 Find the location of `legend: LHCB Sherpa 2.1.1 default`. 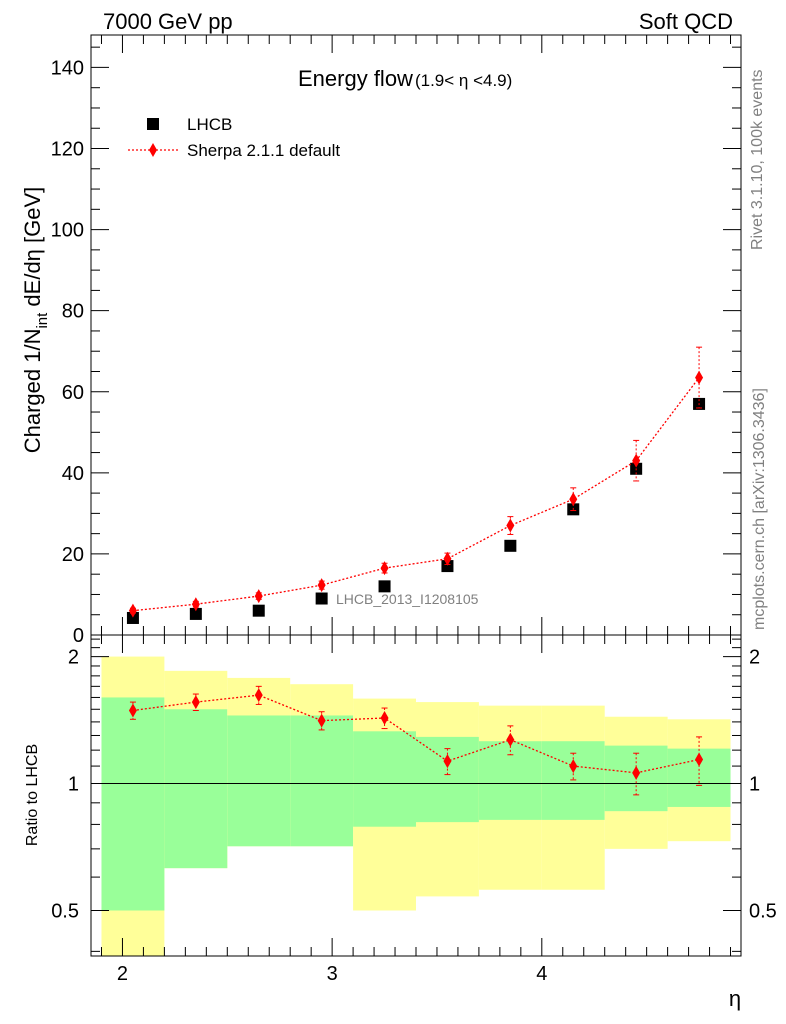

legend: LHCB Sherpa 2.1.1 default is located at coordinates (234, 137).